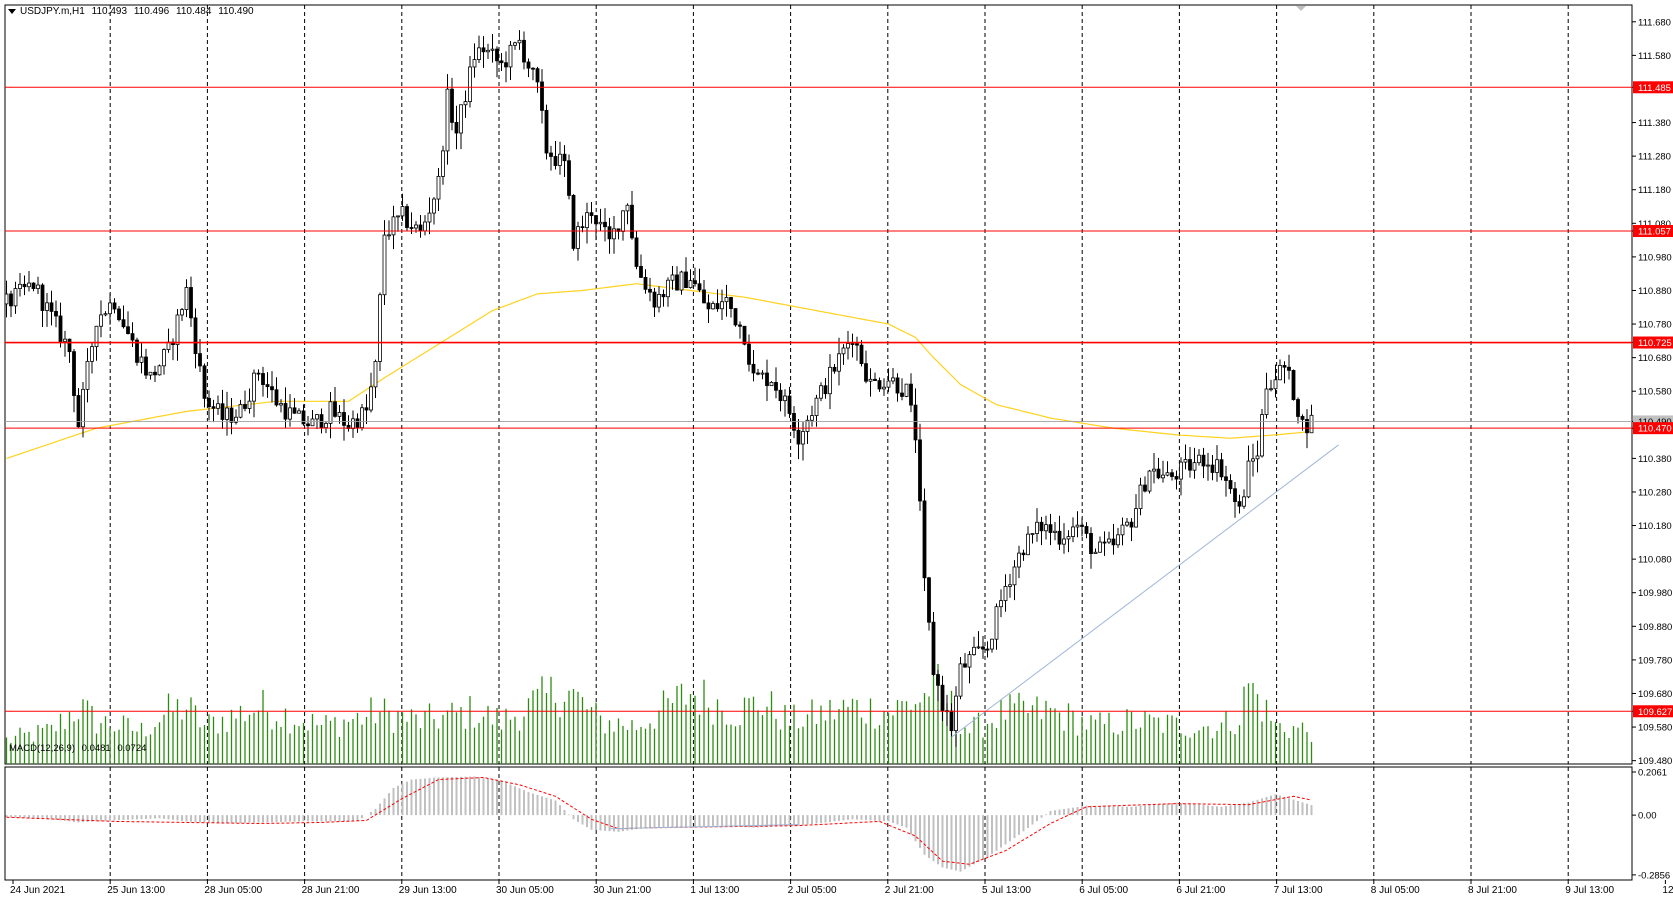 This screenshot has height=897, width=1673. I want to click on macd-label: MACD(12,26,9), so click(42, 748).